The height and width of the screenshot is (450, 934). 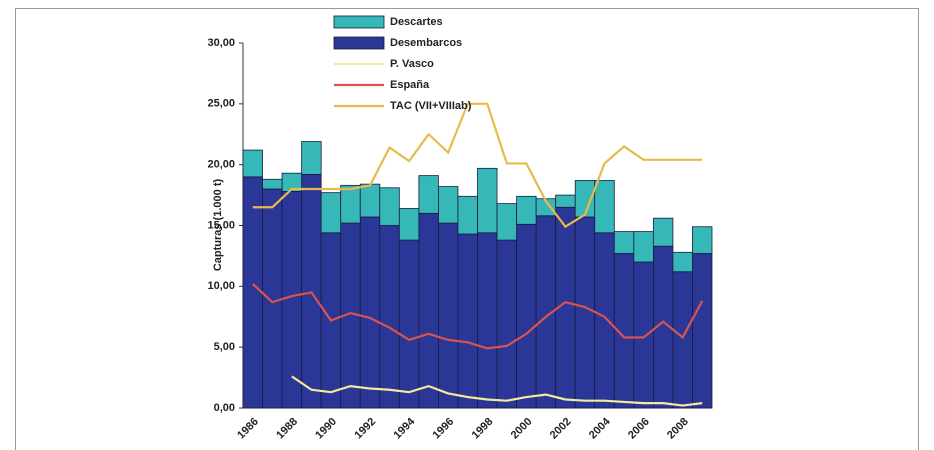 What do you see at coordinates (287, 429) in the screenshot?
I see `x-tick-label: 1988` at bounding box center [287, 429].